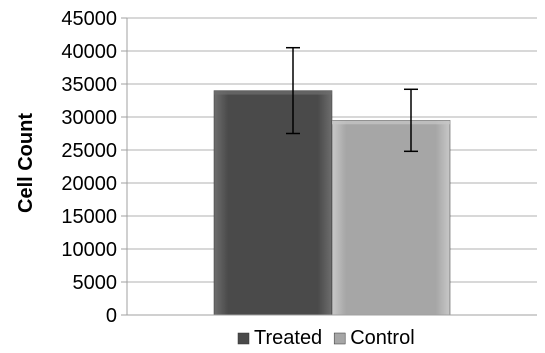 The image size is (545, 353). What do you see at coordinates (26, 163) in the screenshot?
I see `y-axis-title: Cell Count` at bounding box center [26, 163].